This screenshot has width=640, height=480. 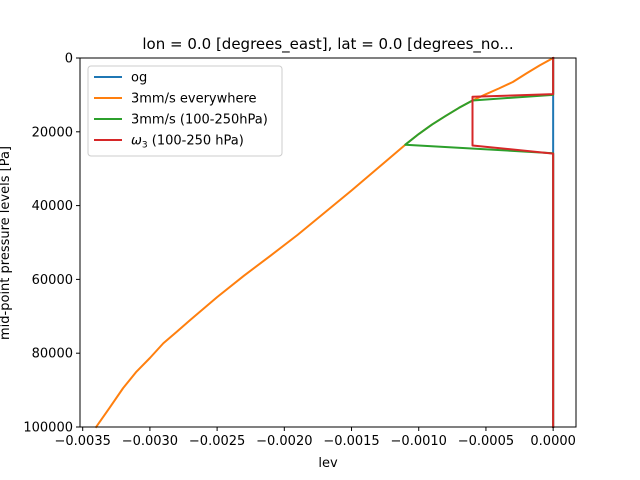 What do you see at coordinates (52, 206) in the screenshot?
I see `y-tick-label: 40000` at bounding box center [52, 206].